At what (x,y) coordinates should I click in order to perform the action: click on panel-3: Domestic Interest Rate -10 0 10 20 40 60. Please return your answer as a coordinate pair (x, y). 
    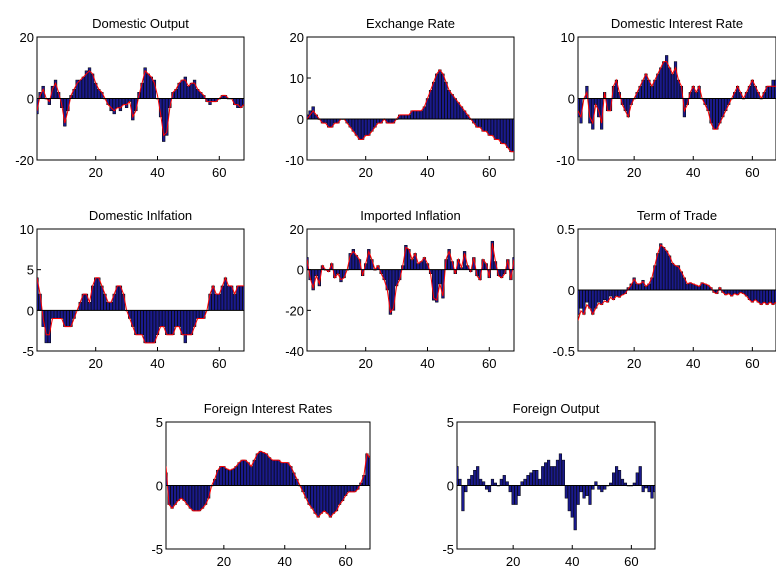
    Looking at the image, I should click on (666, 98).